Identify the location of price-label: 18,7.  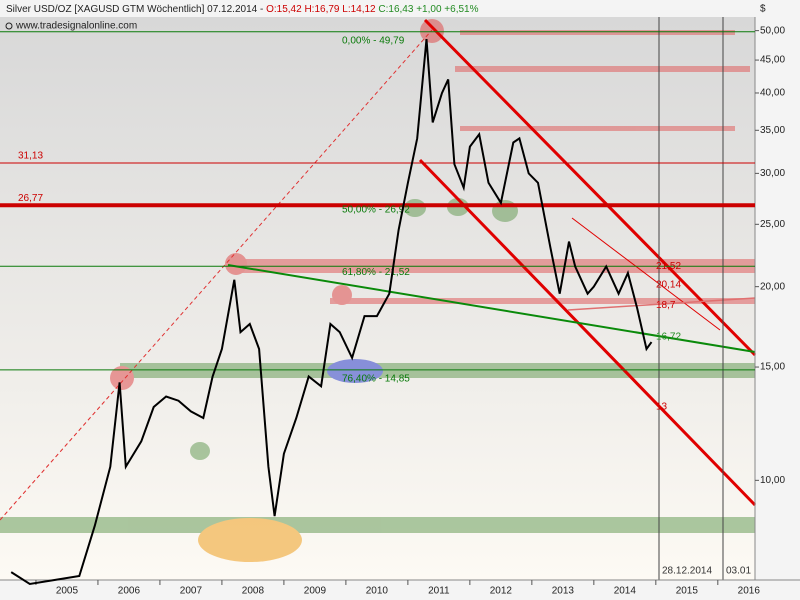
(666, 305).